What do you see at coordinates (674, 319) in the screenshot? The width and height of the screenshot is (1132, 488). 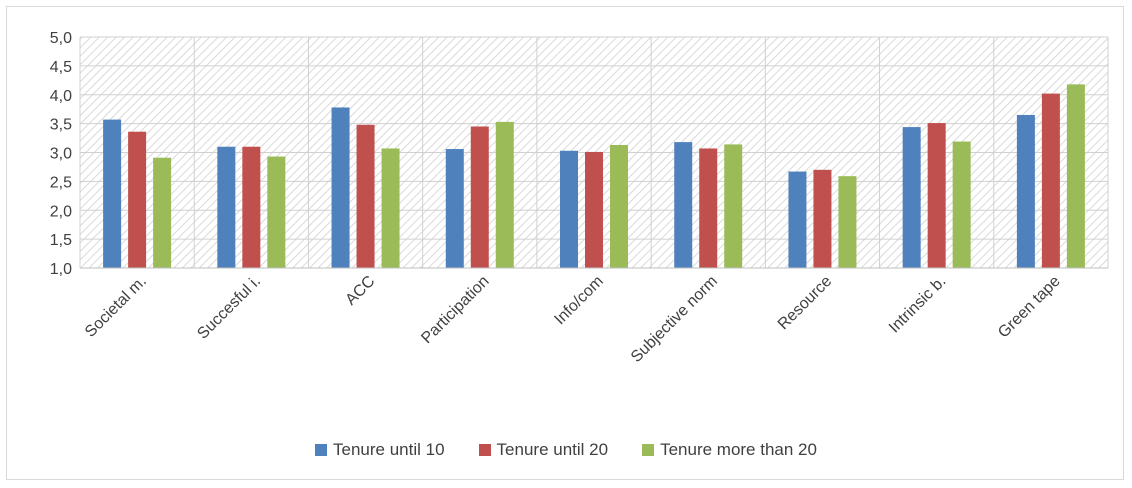 I see `x-tick-label: Subjective norm` at bounding box center [674, 319].